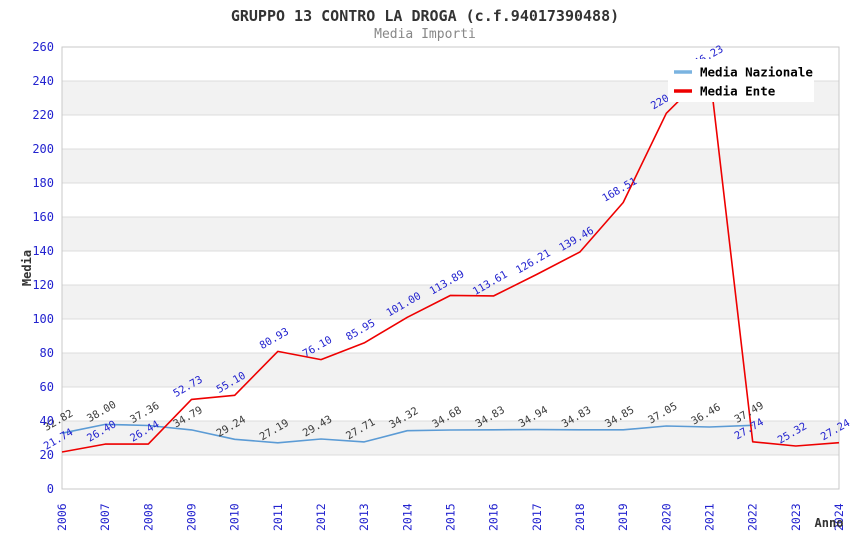 The image size is (850, 550). I want to click on y-axis-labels: 0 20 40 60 80 100 120 140 160 180 200 220 240 260, so click(43, 268).